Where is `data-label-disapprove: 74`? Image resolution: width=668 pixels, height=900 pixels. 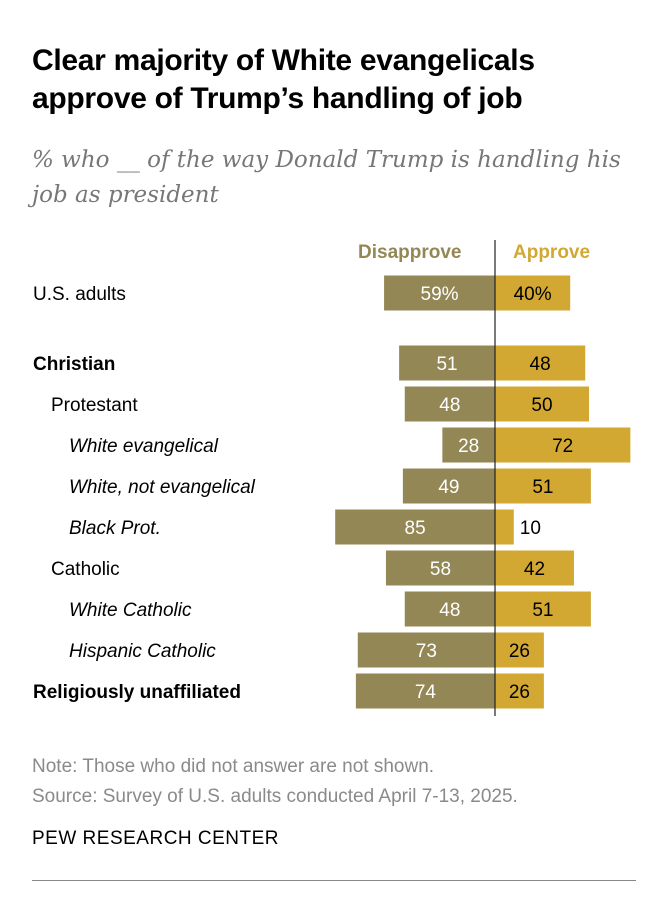
data-label-disapprove: 74 is located at coordinates (426, 692).